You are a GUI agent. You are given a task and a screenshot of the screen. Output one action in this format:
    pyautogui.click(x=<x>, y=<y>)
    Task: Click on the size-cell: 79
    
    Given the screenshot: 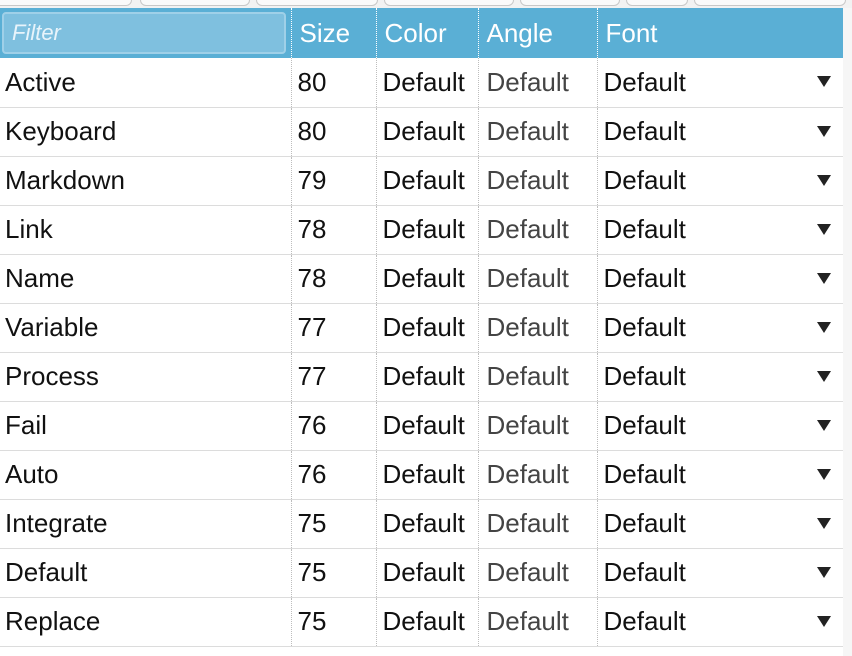 What is the action you would take?
    pyautogui.click(x=333, y=180)
    